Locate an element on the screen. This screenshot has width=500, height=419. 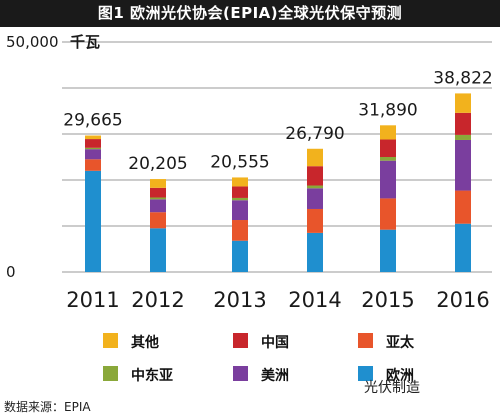
y-tick-label: 0 is located at coordinates (11, 272).